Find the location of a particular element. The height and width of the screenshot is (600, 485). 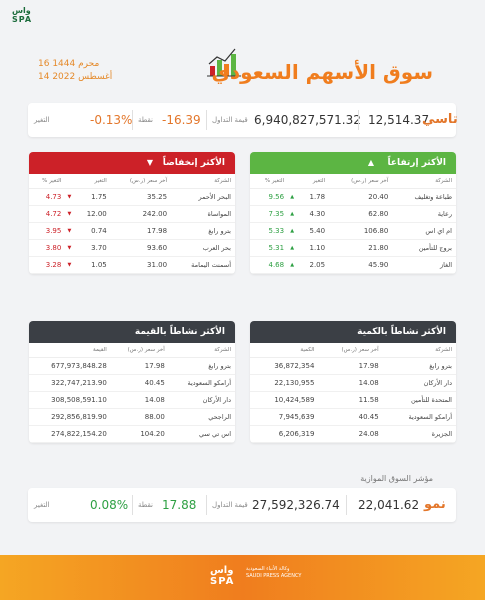

table-row: البحر الأحمر 35.25 1.75 ▼ 4.73 is located at coordinates (132, 197).